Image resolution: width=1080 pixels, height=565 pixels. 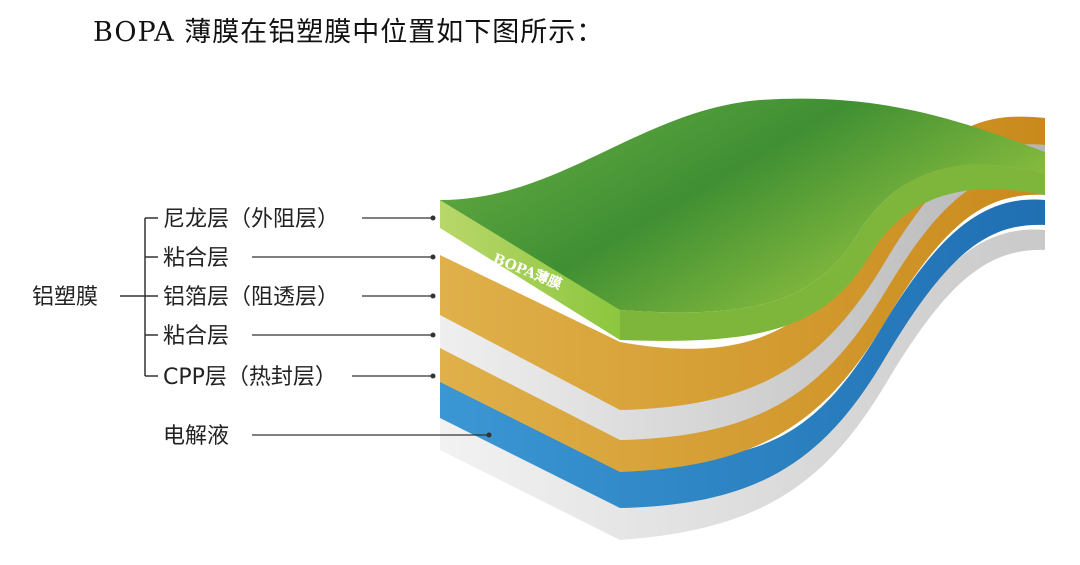 I want to click on label-adhesive-2: 粘合层, so click(x=196, y=336).